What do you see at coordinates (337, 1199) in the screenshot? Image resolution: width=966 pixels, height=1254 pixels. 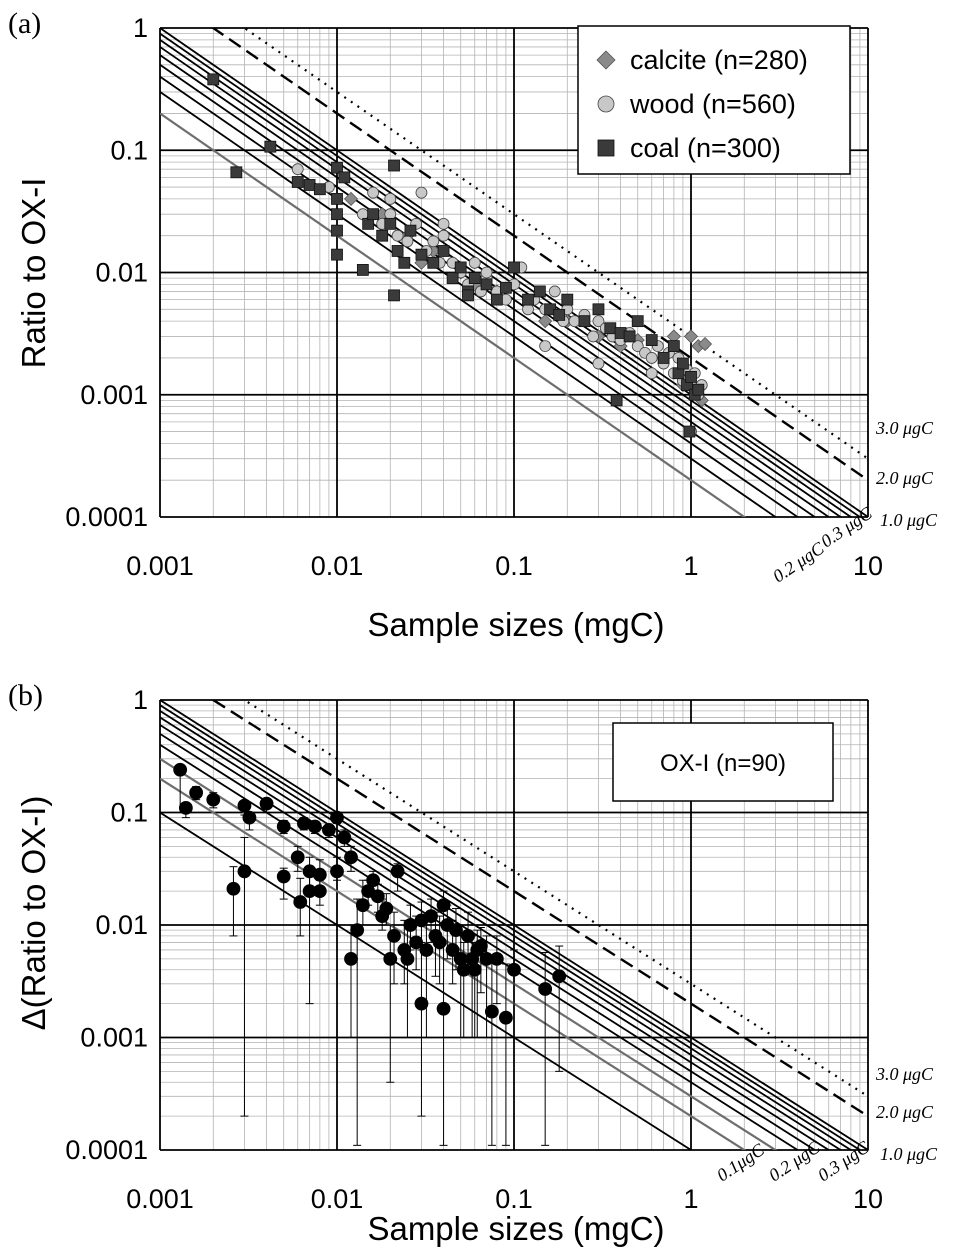 I see `x-tick-label: 0.01` at bounding box center [337, 1199].